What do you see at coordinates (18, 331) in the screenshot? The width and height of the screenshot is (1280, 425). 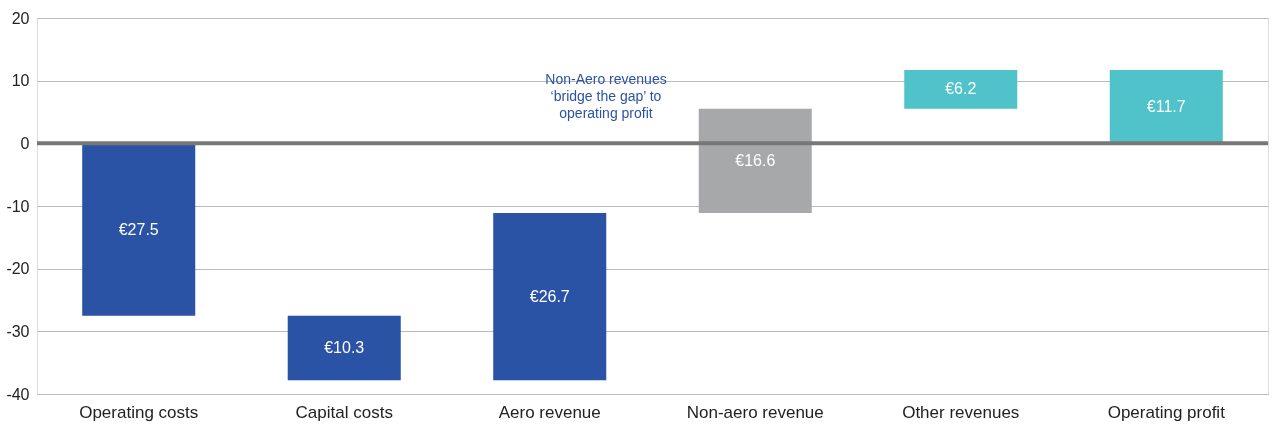 I see `y-tick-label: -30` at bounding box center [18, 331].